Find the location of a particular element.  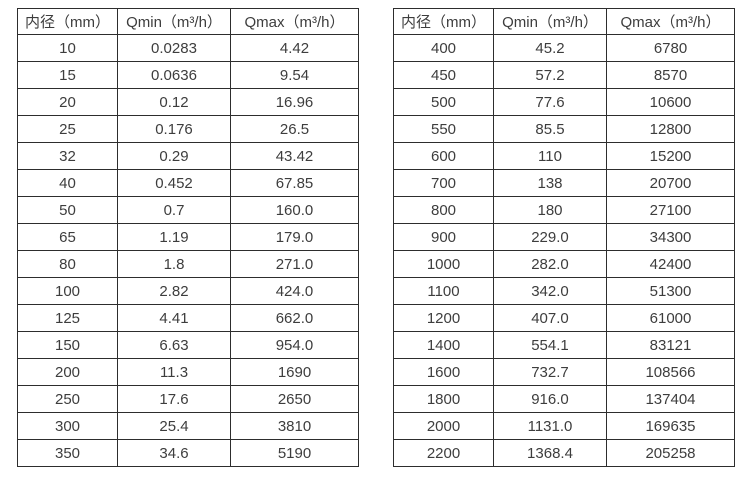

table-row: 40 0.452 67.85 is located at coordinates (188, 183).